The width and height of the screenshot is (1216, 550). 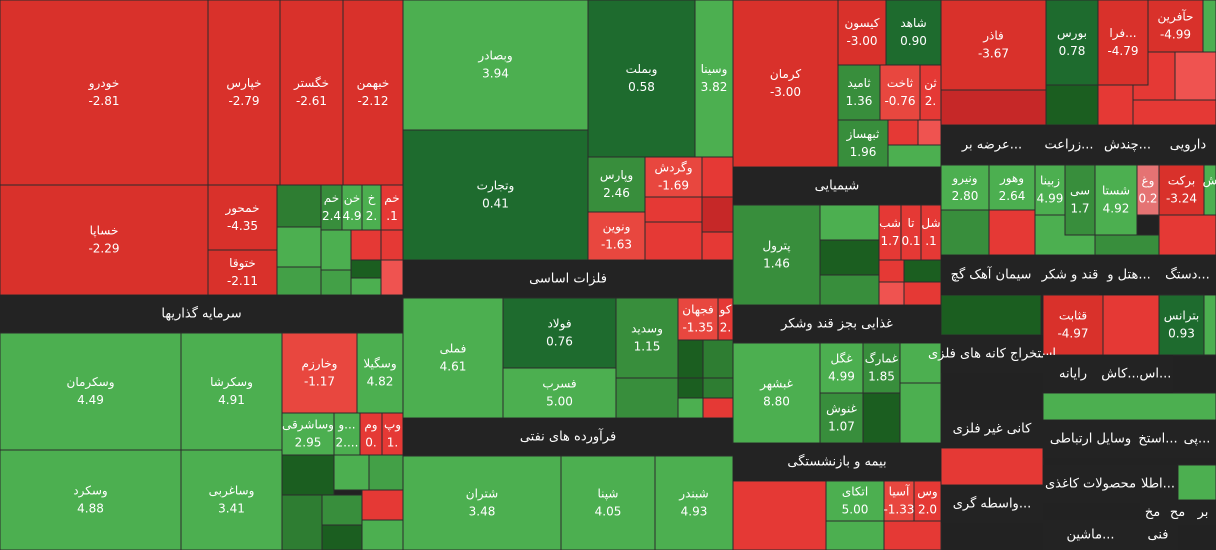 I want to click on stock-change: 2.95, so click(x=308, y=443).